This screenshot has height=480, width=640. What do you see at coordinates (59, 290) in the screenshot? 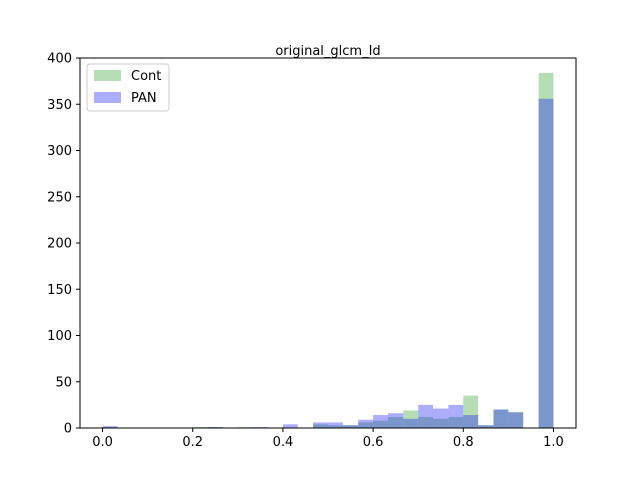
I see `y-tick-label: 150` at bounding box center [59, 290].